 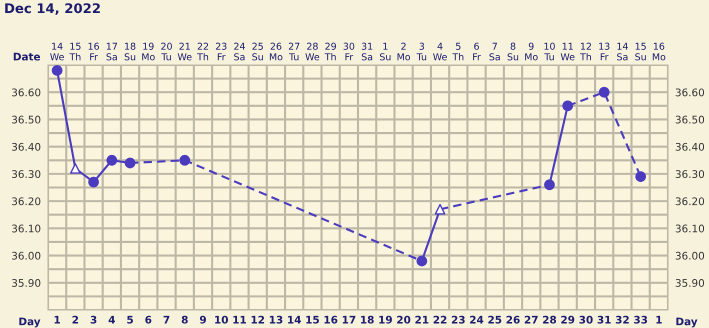 What do you see at coordinates (690, 146) in the screenshot?
I see `y2-tick-label: 36.40` at bounding box center [690, 146].